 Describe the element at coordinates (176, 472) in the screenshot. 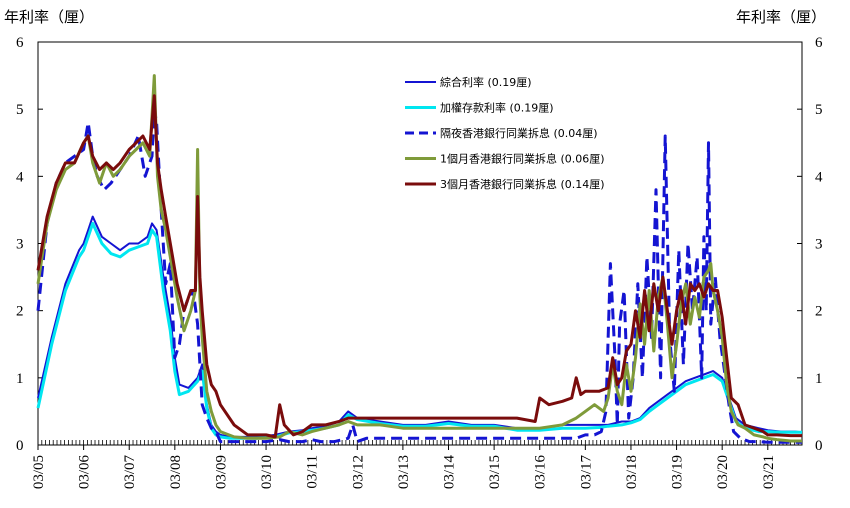

I see `x-tick-label: 03/08` at that location.